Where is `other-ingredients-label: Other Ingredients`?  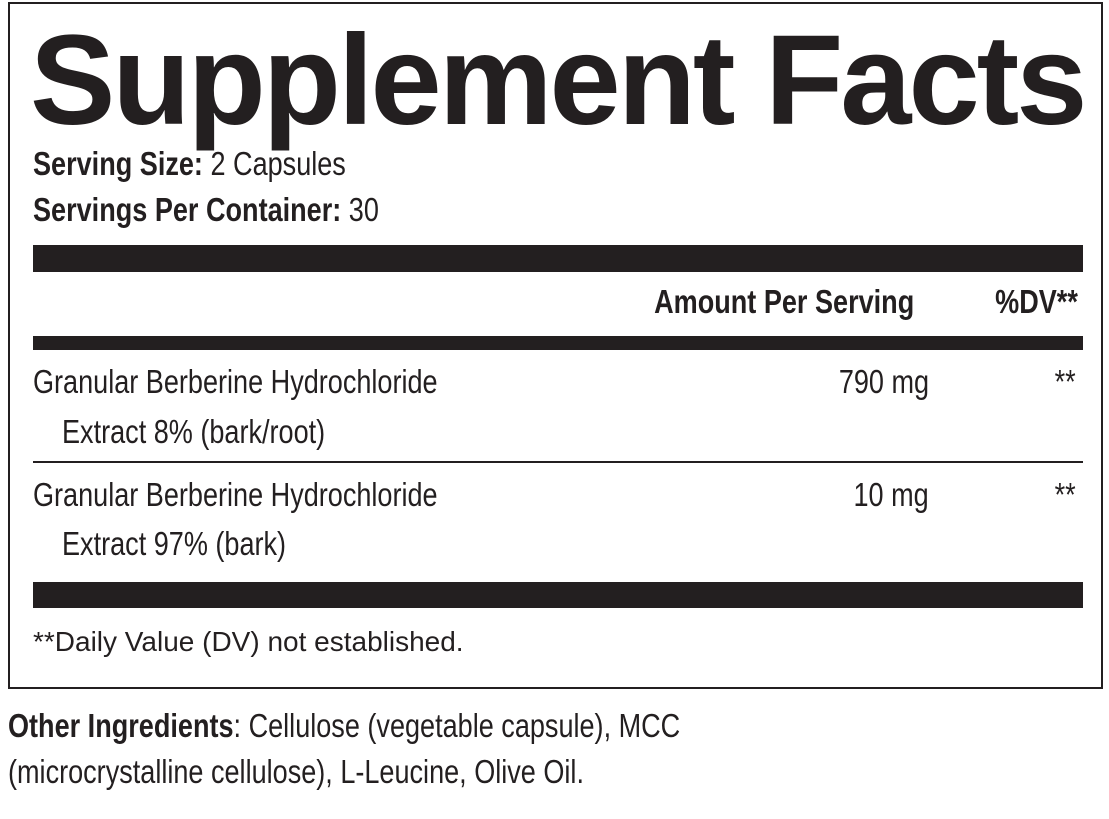 other-ingredients-label: Other Ingredients is located at coordinates (121, 725).